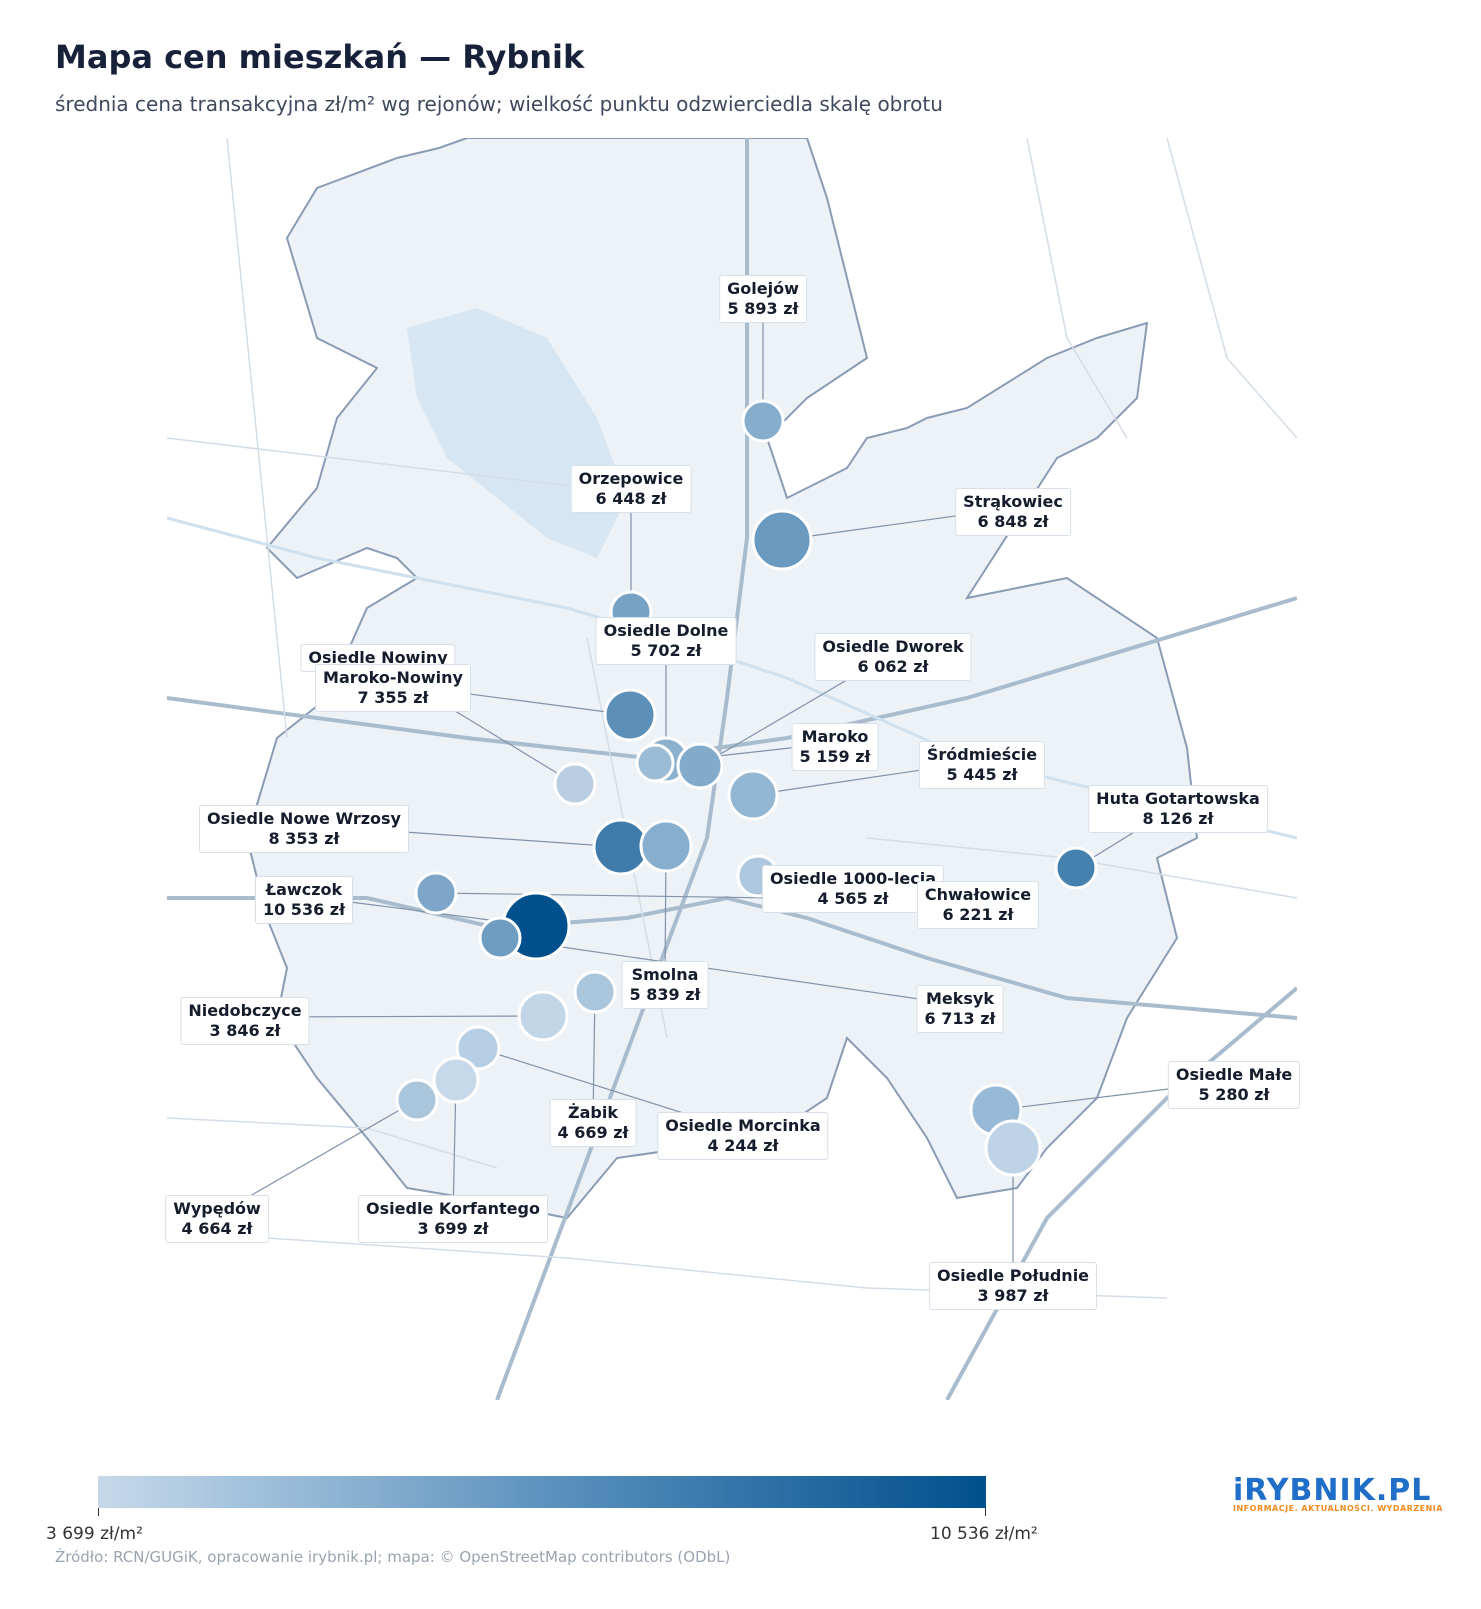 This screenshot has height=1609, width=1481. I want to click on district-name: Osiedle 1000-lecia, so click(853, 878).